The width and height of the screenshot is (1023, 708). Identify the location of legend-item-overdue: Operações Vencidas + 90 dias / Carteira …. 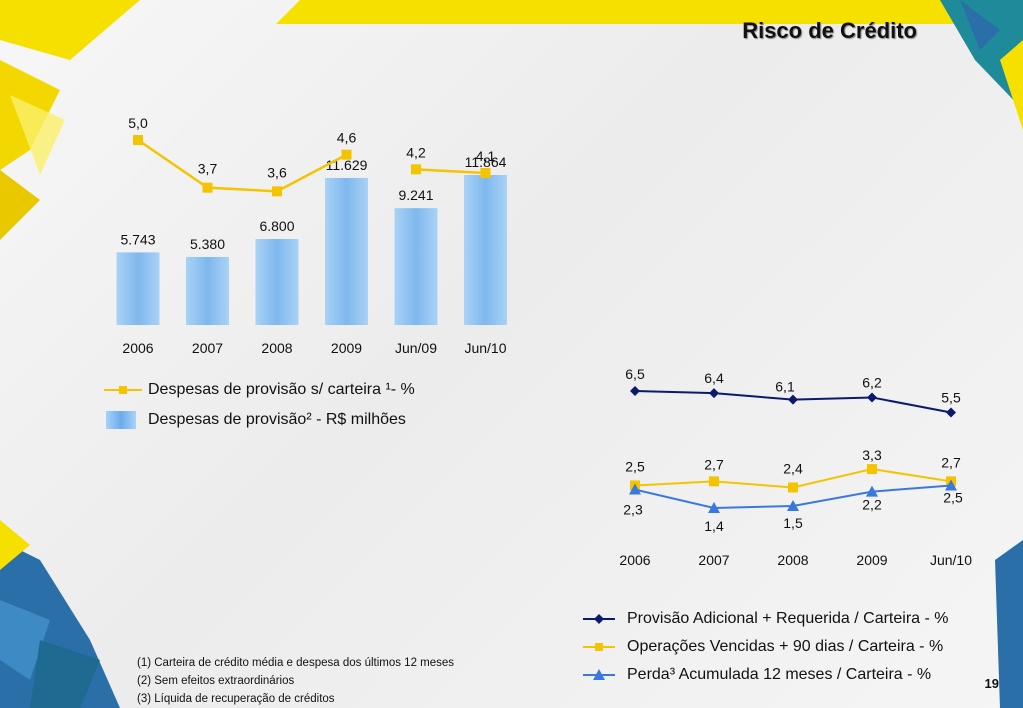
(766, 647).